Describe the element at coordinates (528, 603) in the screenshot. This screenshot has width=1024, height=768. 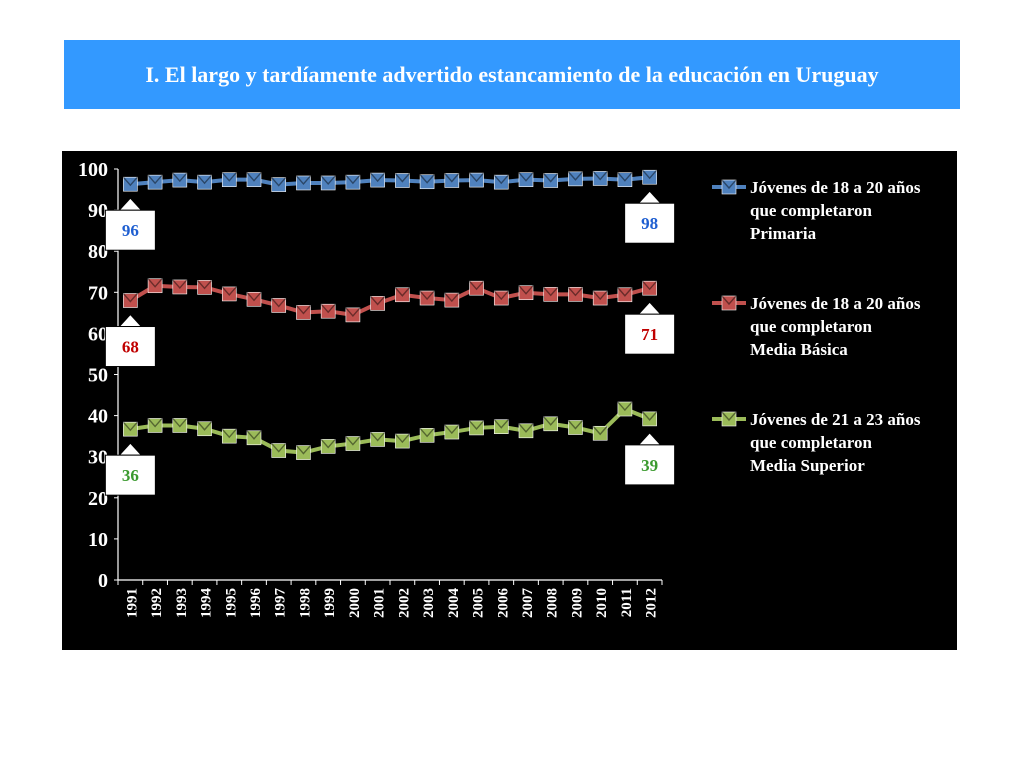
I see `x-tick-label: 2007` at that location.